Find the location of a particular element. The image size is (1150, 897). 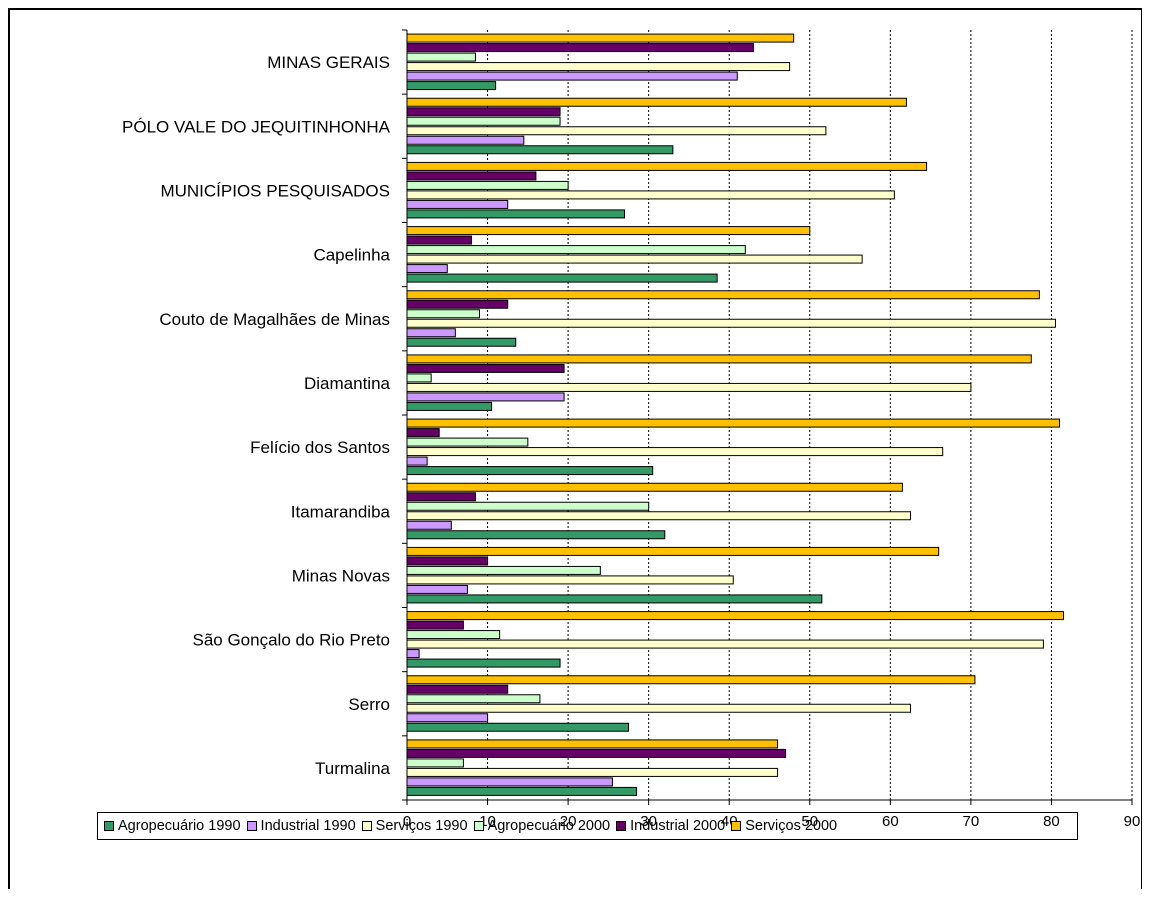

category-label: São Gonçalo do Rio Preto is located at coordinates (291, 640).